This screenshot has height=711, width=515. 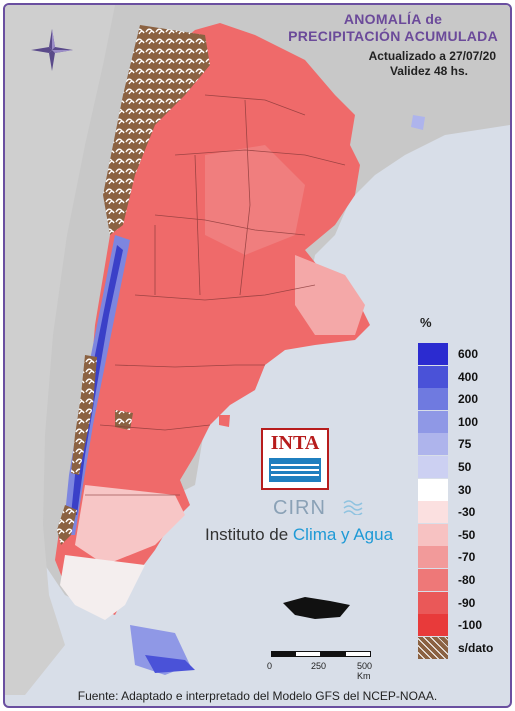 What do you see at coordinates (465, 489) in the screenshot?
I see `legend-label: 30` at bounding box center [465, 489].